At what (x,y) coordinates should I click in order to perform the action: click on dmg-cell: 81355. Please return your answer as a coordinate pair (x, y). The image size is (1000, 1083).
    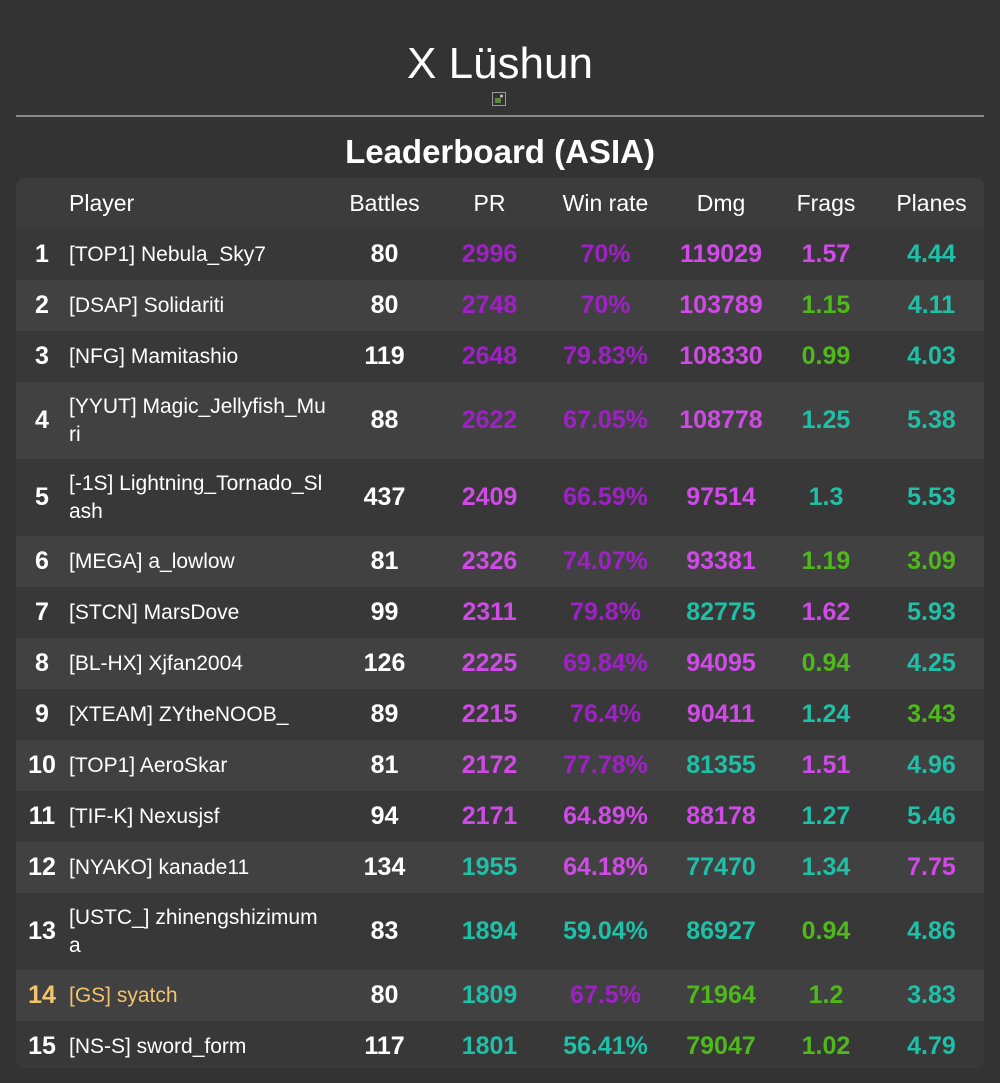
    Looking at the image, I should click on (721, 765).